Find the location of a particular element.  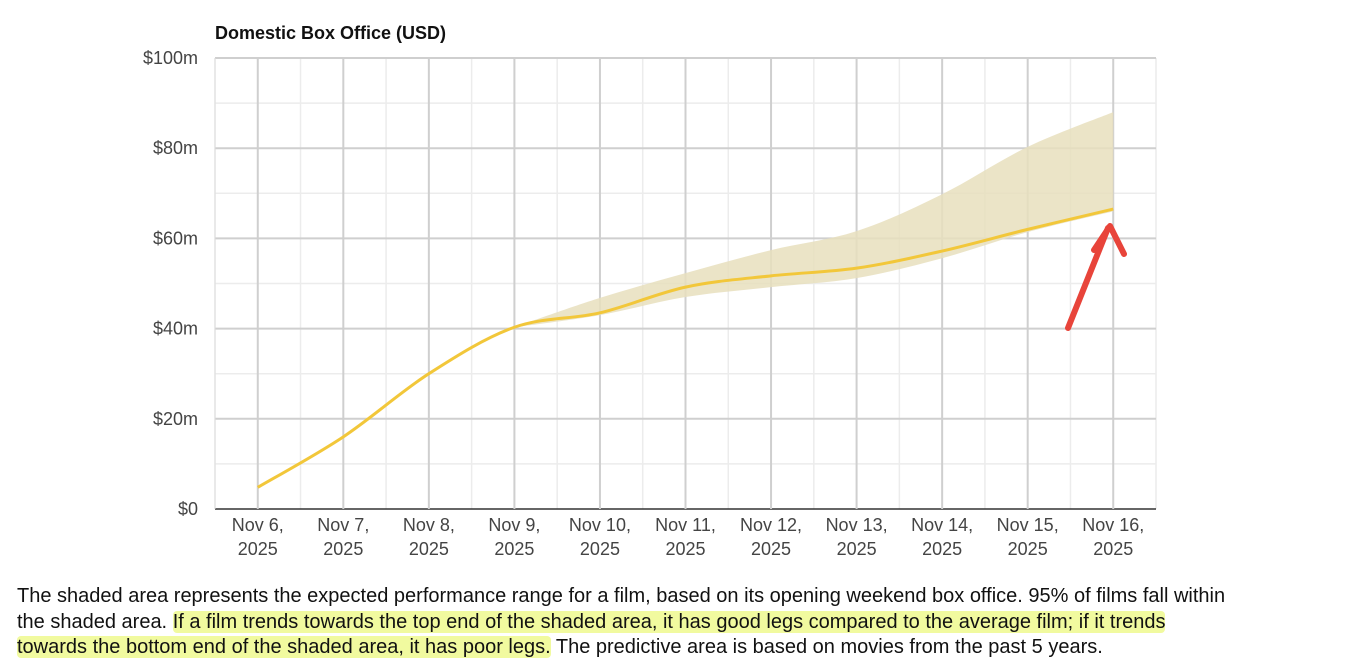

x-tick-label: Nov 16, is located at coordinates (1113, 525).